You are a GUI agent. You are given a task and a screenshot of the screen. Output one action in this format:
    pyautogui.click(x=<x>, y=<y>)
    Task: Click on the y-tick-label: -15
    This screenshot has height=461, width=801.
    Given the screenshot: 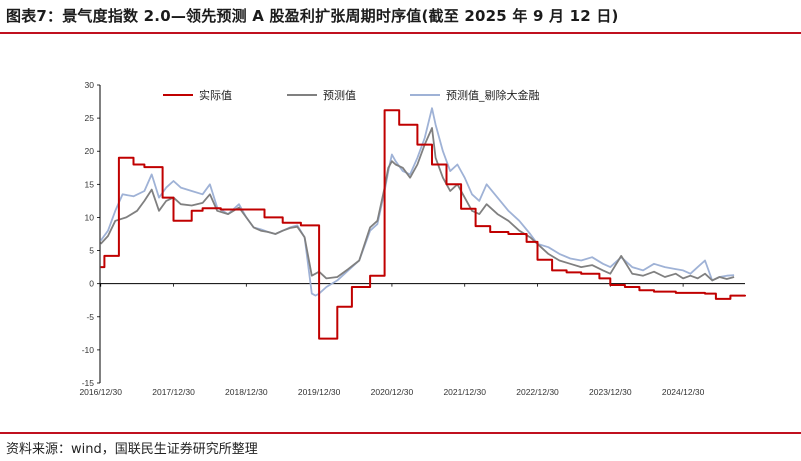 What is the action you would take?
    pyautogui.click(x=88, y=383)
    